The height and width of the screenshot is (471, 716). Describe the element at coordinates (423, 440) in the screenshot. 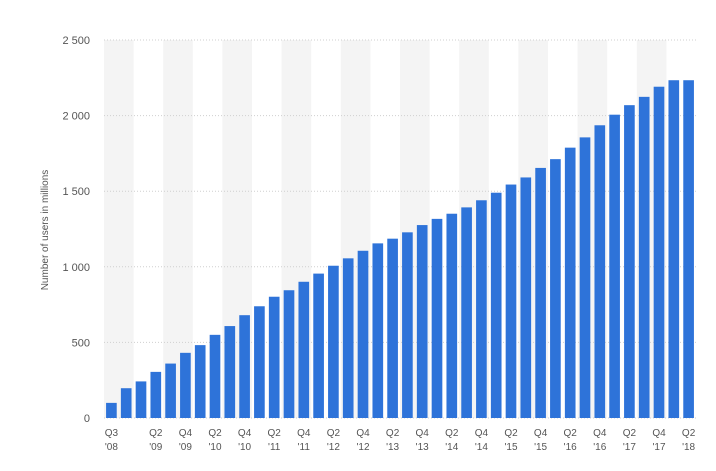

I see `x-tick-label: Q4'13` at that location.